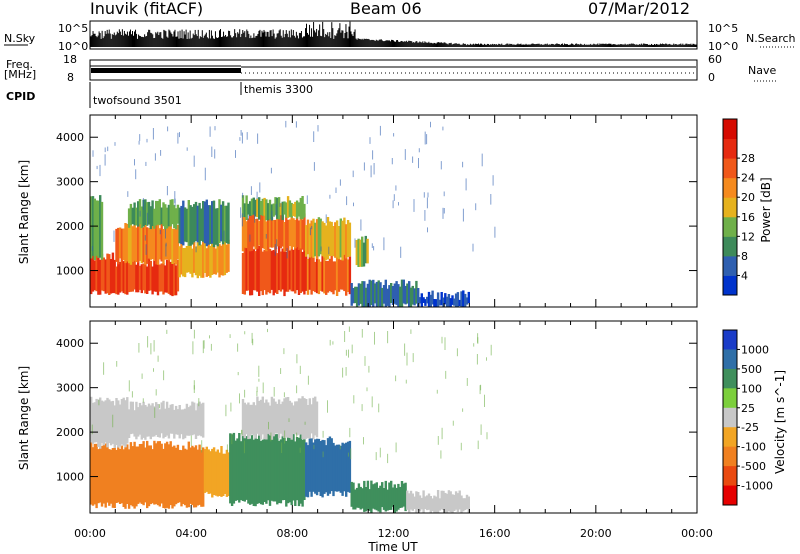 Image resolution: width=800 pixels, height=554 pixels. What do you see at coordinates (20, 74) in the screenshot?
I see `freq-label-2: [MHz]` at bounding box center [20, 74].